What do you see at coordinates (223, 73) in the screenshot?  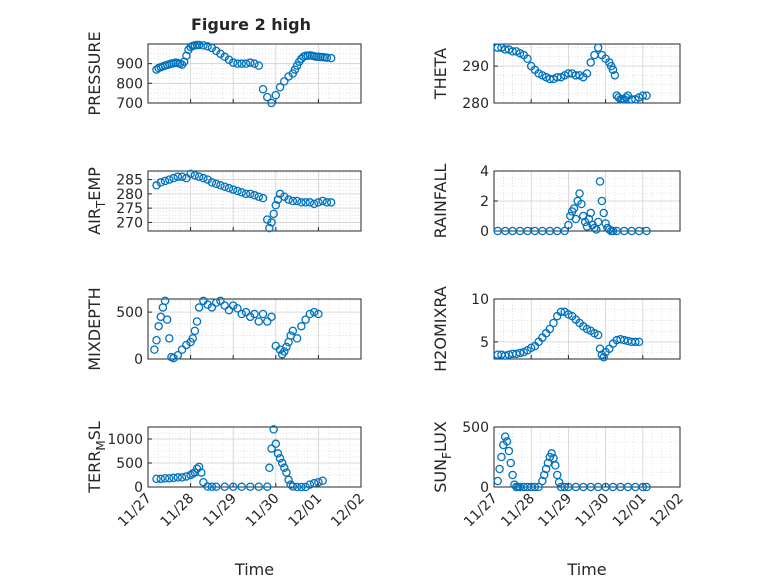 I see `subplot-1: 700 800 900 PRESSURE` at bounding box center [223, 73].